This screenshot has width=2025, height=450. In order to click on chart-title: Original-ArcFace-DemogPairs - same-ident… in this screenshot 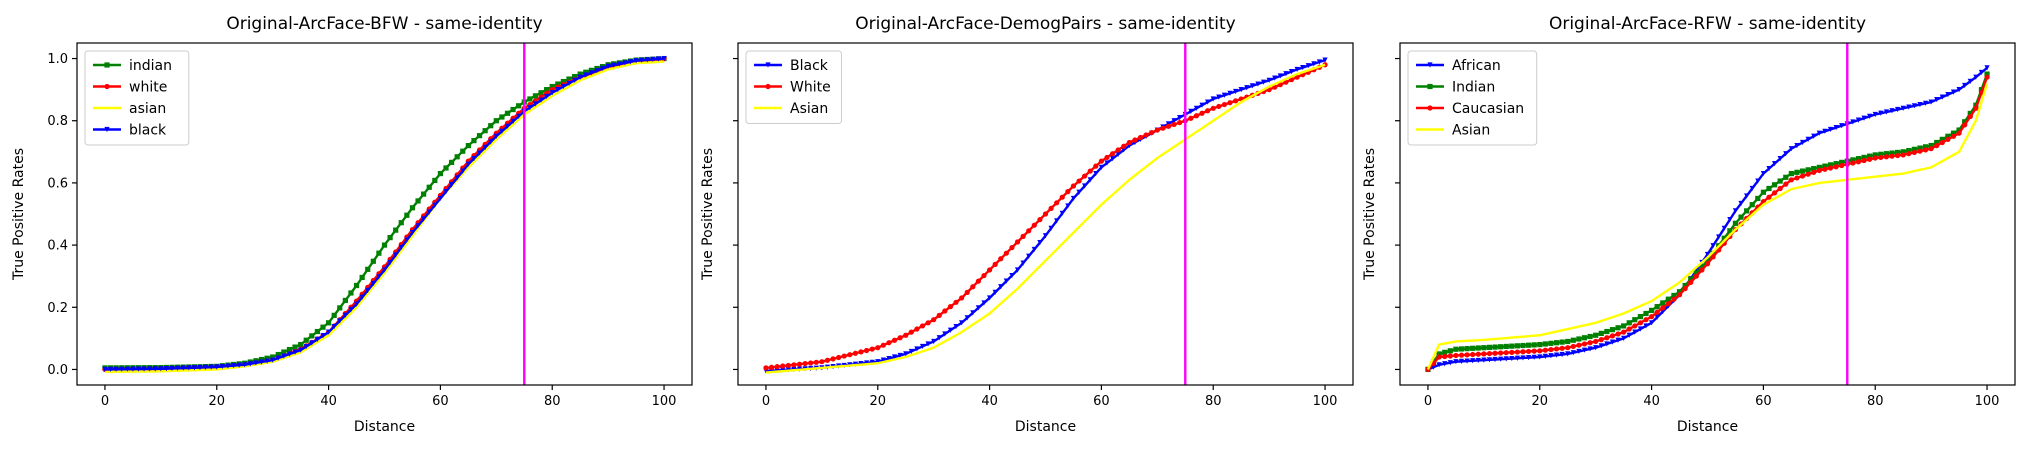, I will do `click(1045, 24)`.